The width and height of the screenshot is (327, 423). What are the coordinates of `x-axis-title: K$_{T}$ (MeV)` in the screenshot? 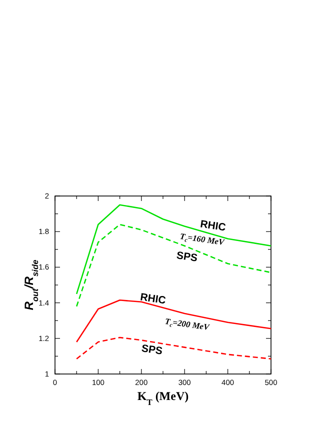 It's located at (163, 397).